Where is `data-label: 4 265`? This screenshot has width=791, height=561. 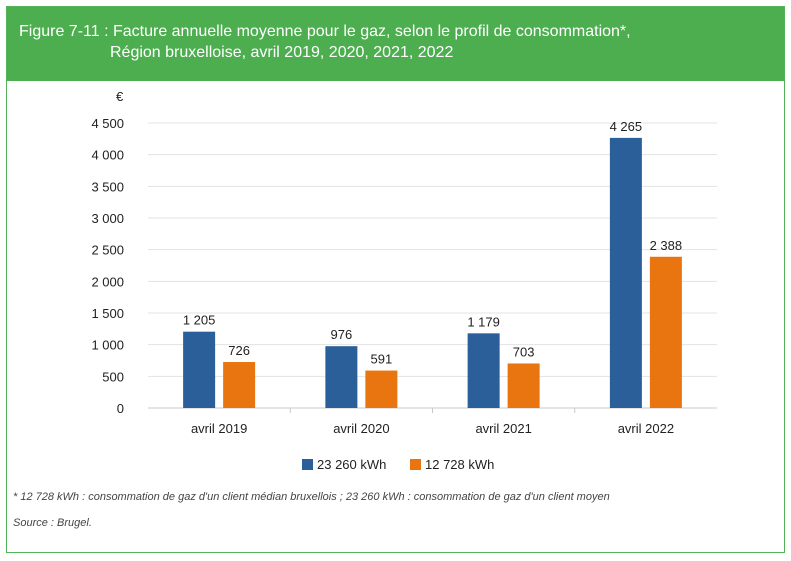 data-label: 4 265 is located at coordinates (626, 126).